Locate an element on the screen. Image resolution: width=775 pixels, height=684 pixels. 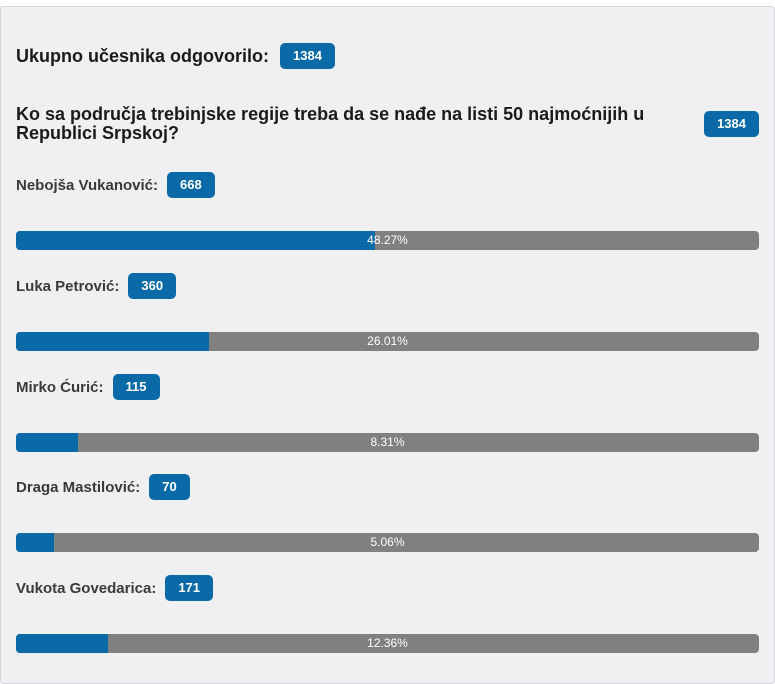
answer-count-badge: 360 is located at coordinates (152, 286).